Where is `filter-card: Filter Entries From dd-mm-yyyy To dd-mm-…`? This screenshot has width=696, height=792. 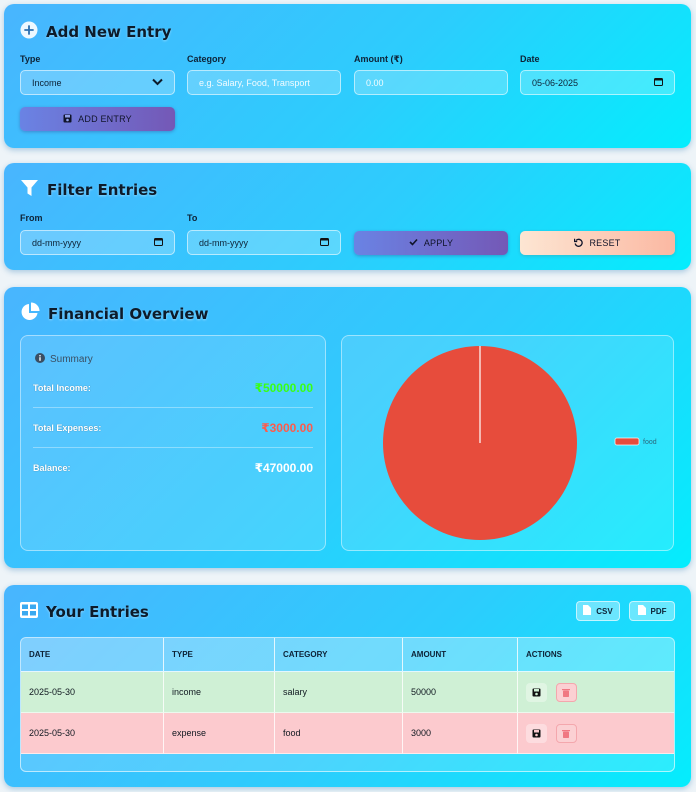
filter-card: Filter Entries From dd-mm-yyyy To dd-mm-… is located at coordinates (347, 216).